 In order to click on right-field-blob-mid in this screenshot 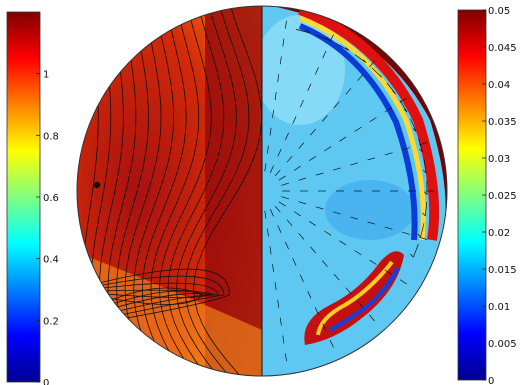, I will do `click(370, 210)`.